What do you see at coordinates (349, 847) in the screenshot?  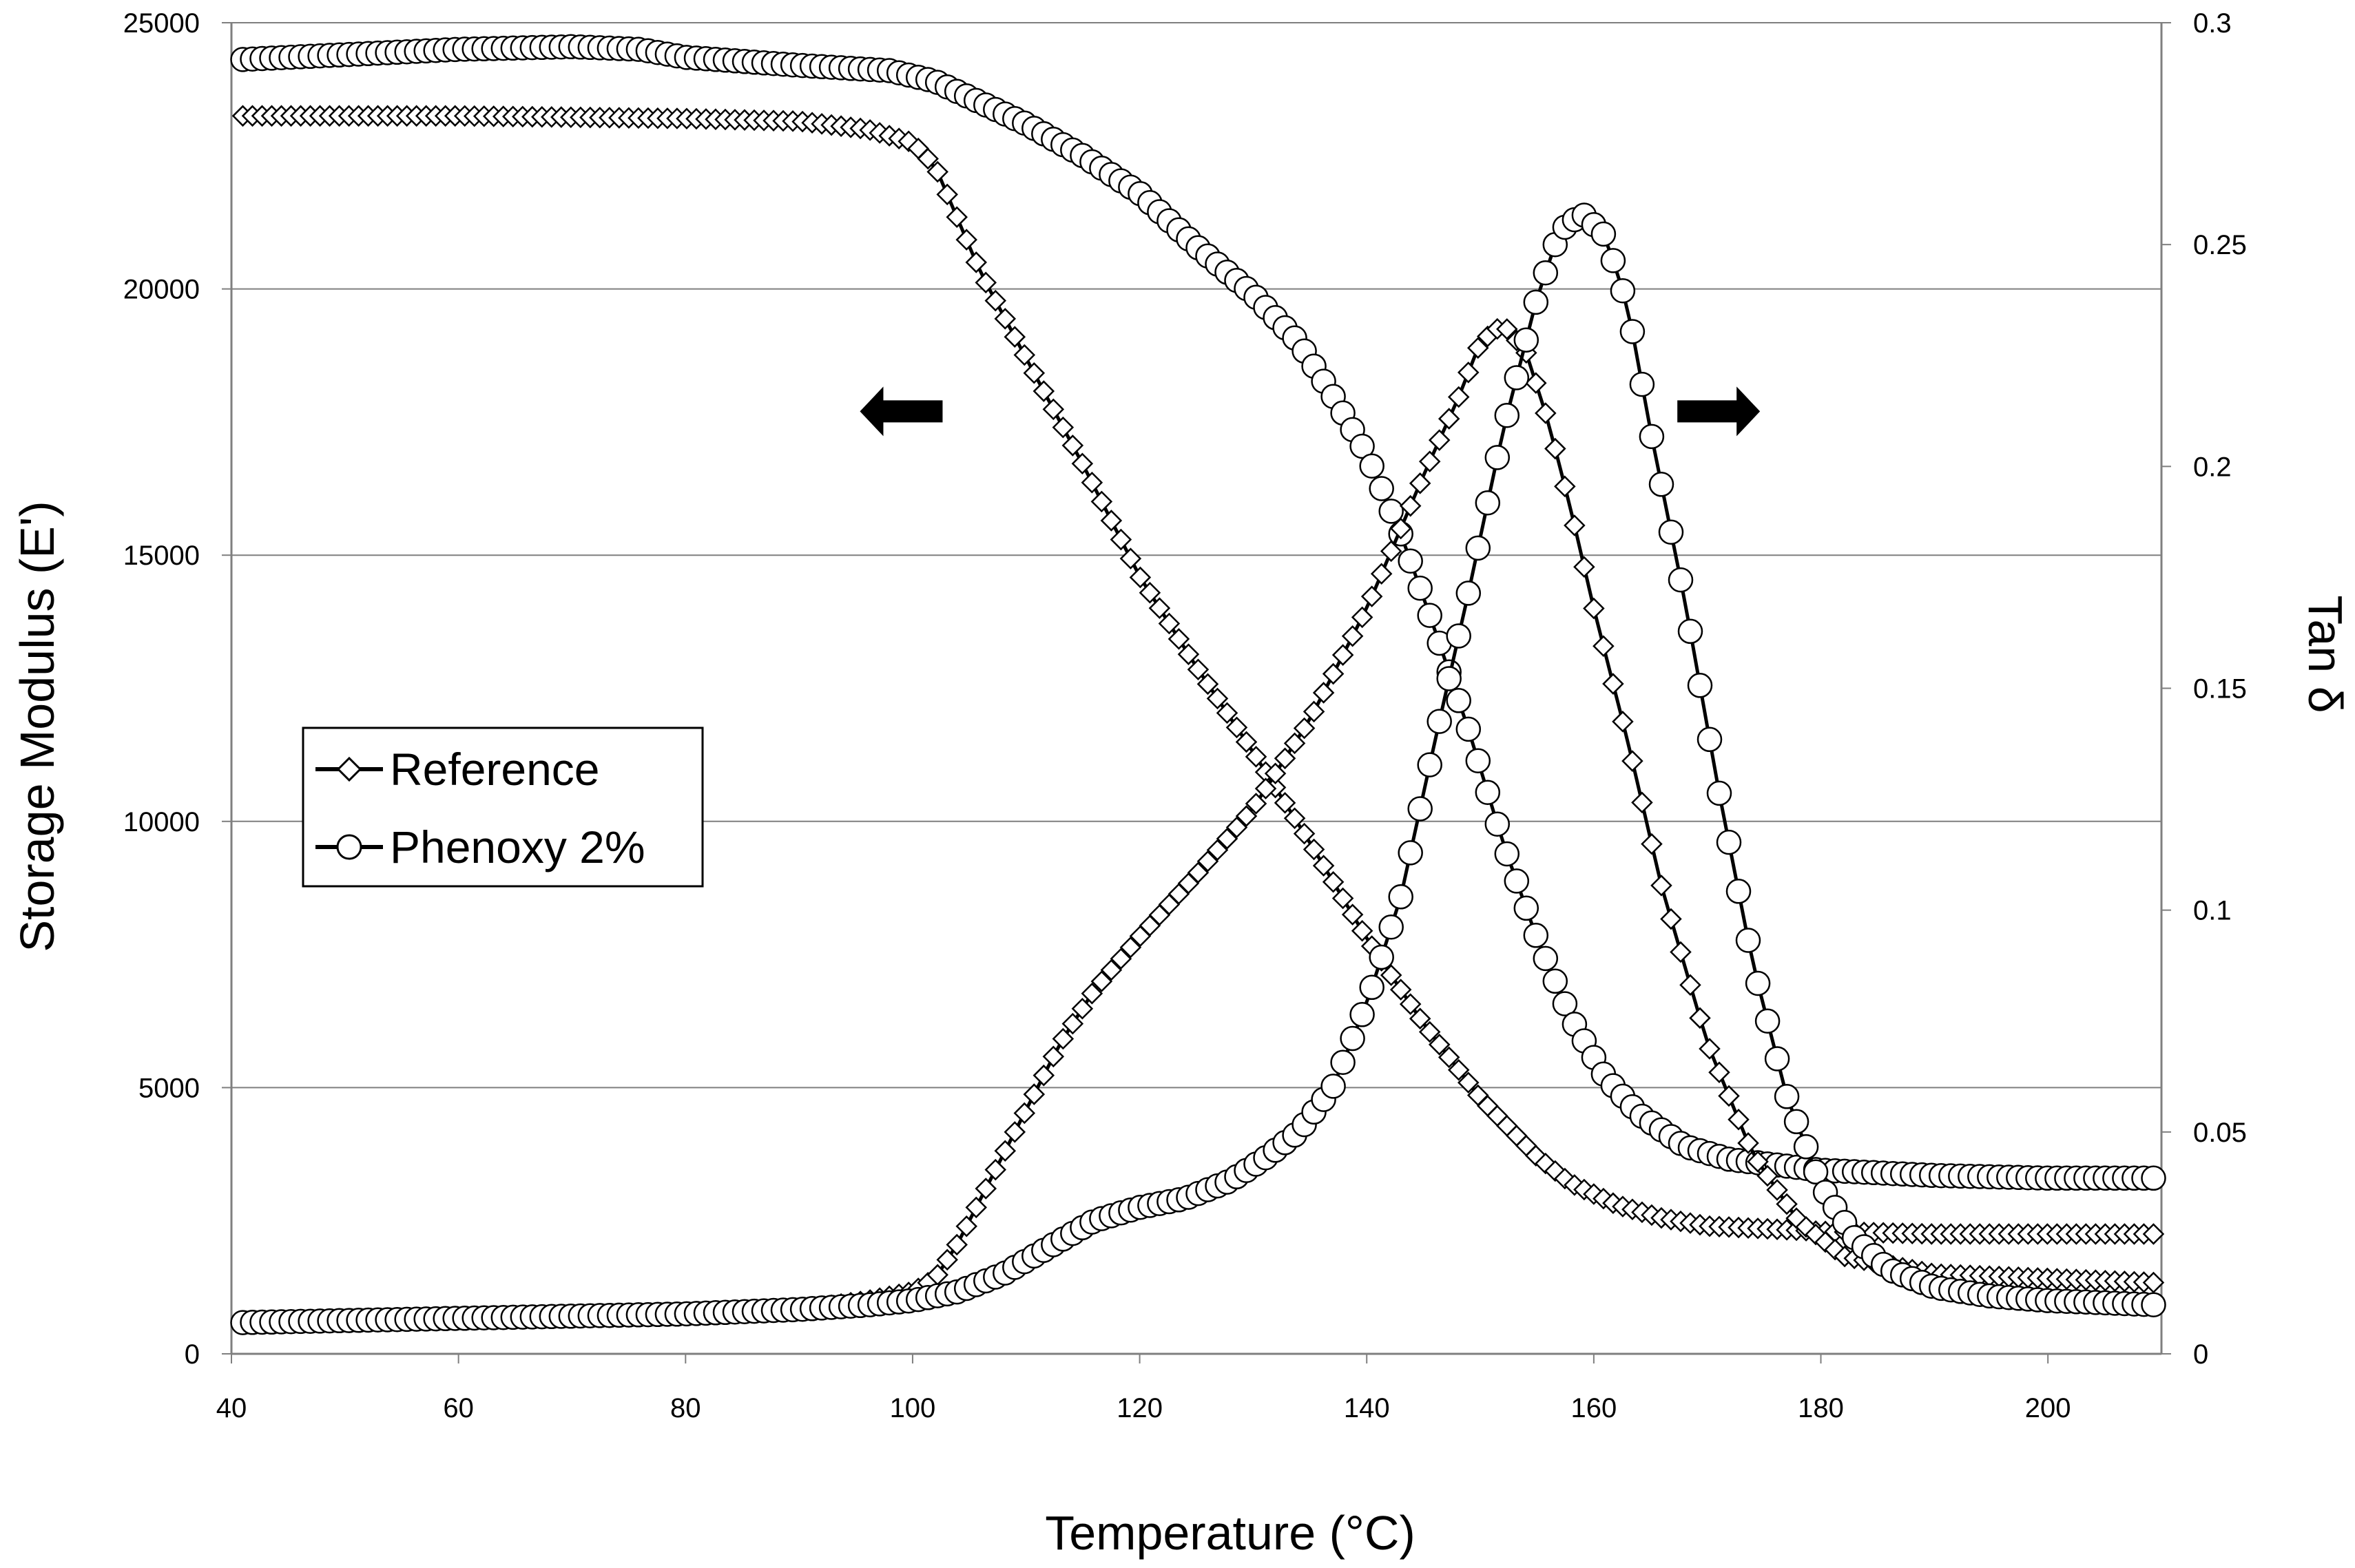 I see `legend-circle-marker` at bounding box center [349, 847].